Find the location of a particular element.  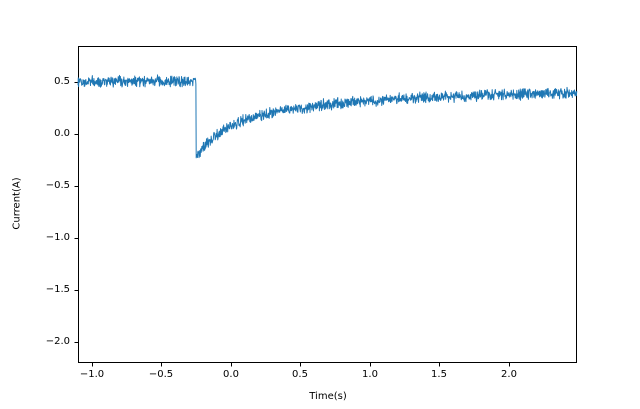

x-tick-label: 0.5 is located at coordinates (300, 374).